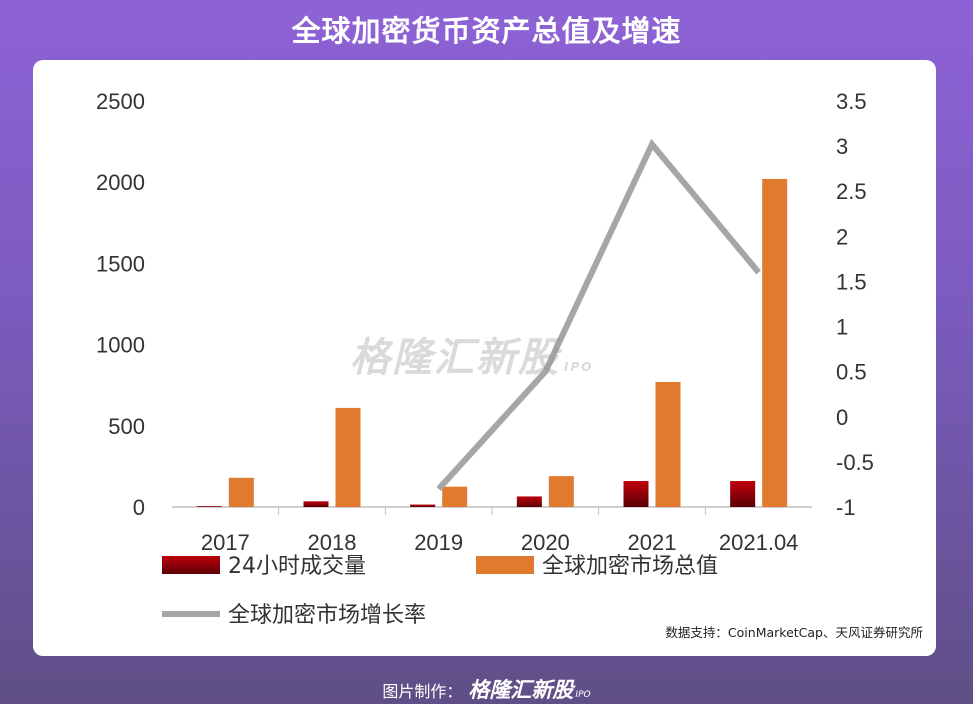 This screenshot has width=973, height=704. What do you see at coordinates (327, 615) in the screenshot?
I see `legend-label-growth: 全球加密市场增长率` at bounding box center [327, 615].